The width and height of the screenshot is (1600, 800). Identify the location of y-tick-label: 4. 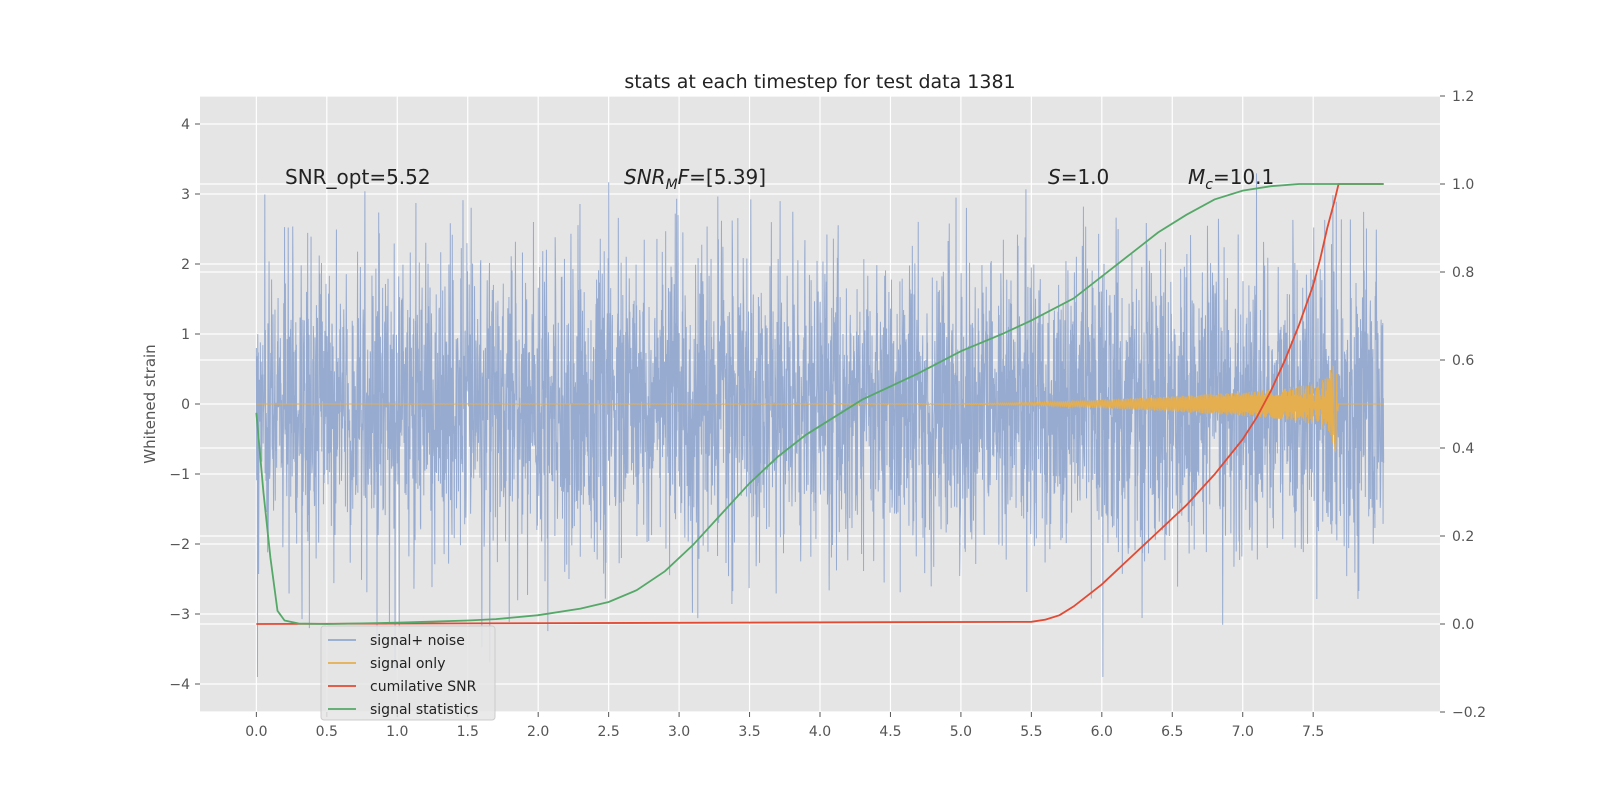
(185, 125).